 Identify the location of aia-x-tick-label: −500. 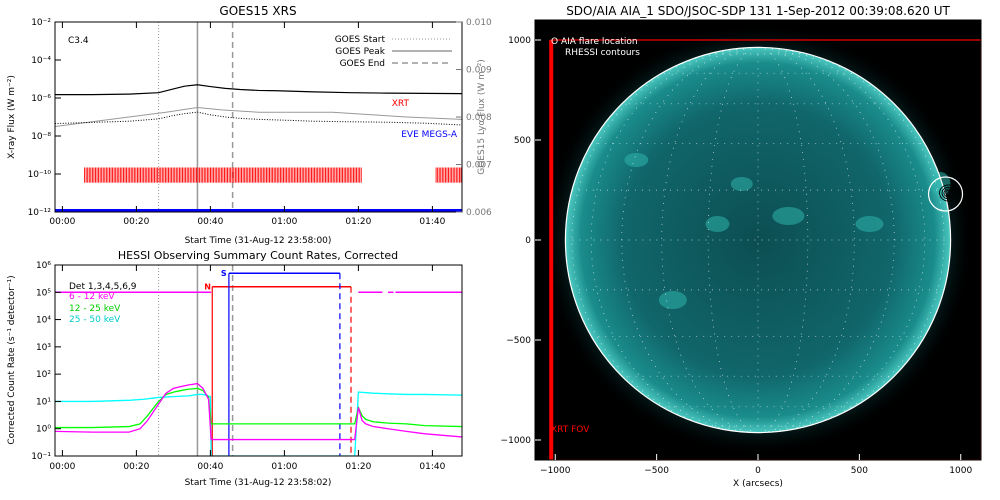
(656, 471).